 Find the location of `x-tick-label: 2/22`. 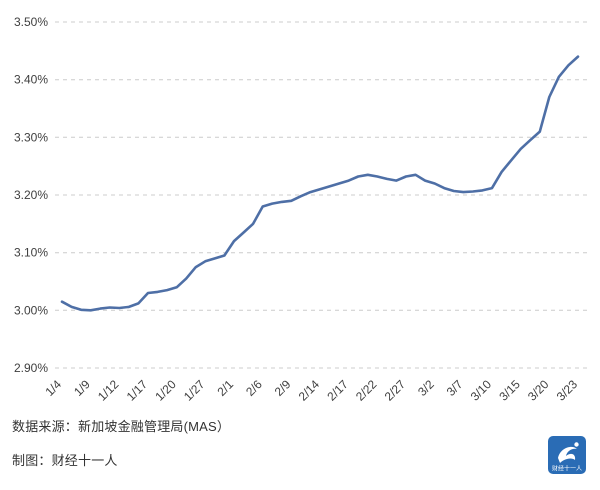

x-tick-label: 2/22 is located at coordinates (366, 390).